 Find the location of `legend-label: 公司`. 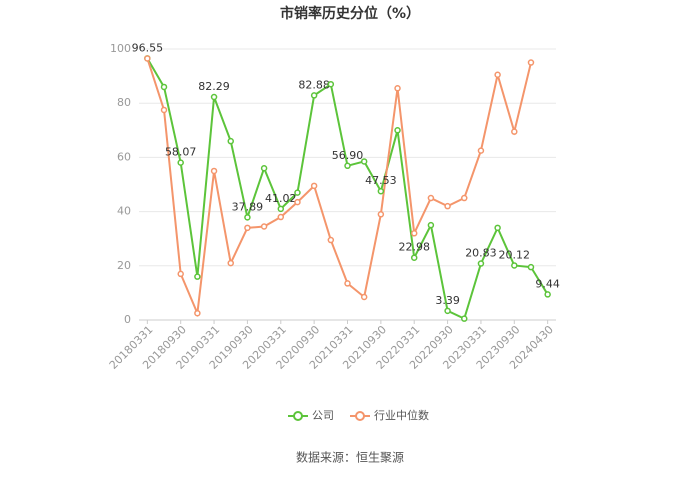

legend-label: 公司 is located at coordinates (323, 415).